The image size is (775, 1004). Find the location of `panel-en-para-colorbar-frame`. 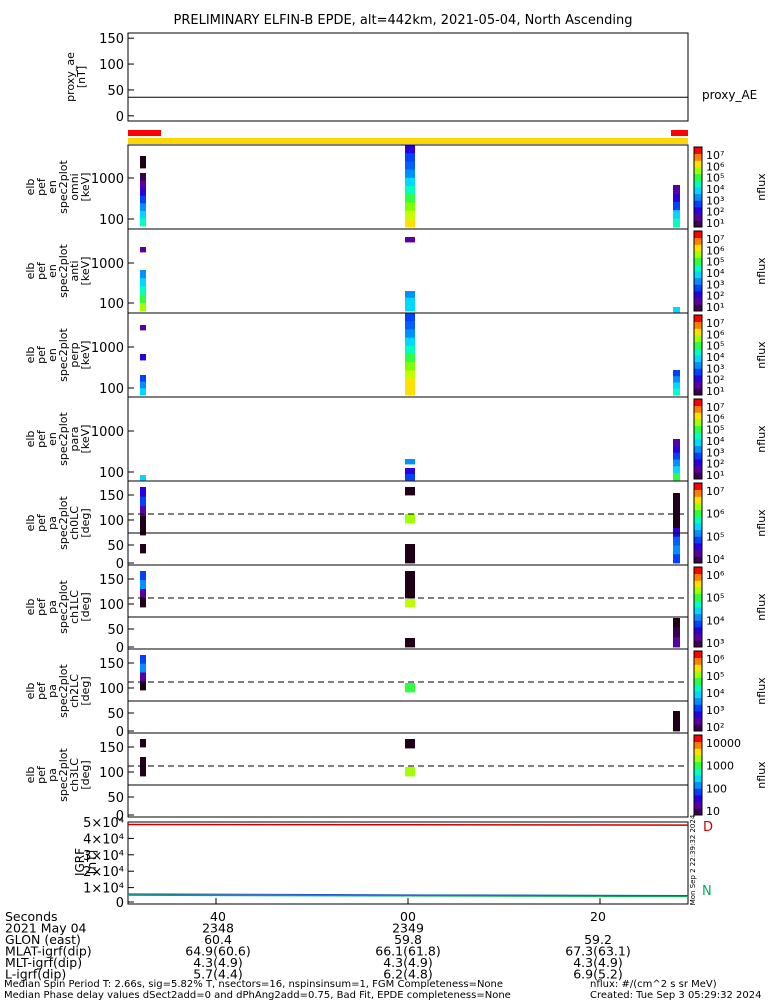

panel-en-para-colorbar-frame is located at coordinates (698, 439).